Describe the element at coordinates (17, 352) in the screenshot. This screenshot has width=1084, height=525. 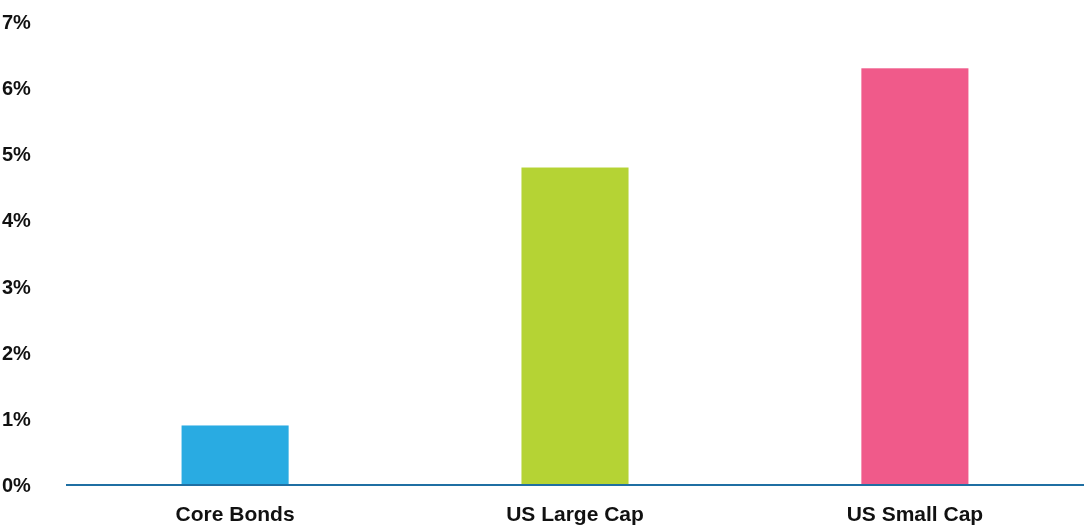
I see `y-tick-label: 2%` at that location.